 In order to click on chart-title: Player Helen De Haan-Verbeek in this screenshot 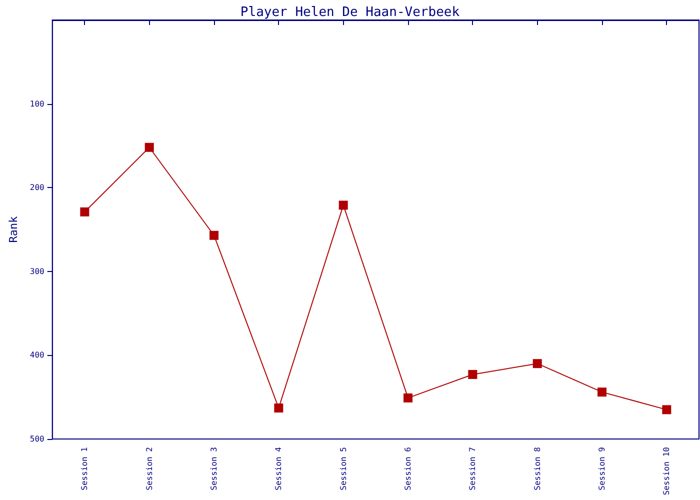, I will do `click(350, 12)`.